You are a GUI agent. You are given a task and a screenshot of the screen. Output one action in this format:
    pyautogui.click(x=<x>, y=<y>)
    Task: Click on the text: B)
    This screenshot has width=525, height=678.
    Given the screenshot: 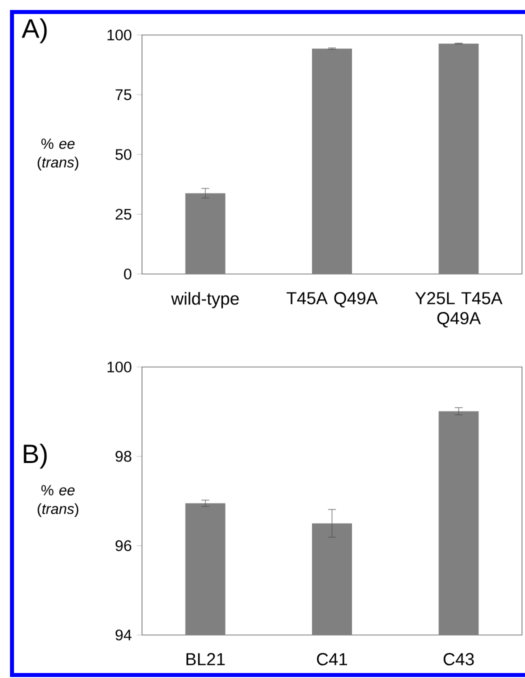 What is the action you would take?
    pyautogui.click(x=35, y=456)
    